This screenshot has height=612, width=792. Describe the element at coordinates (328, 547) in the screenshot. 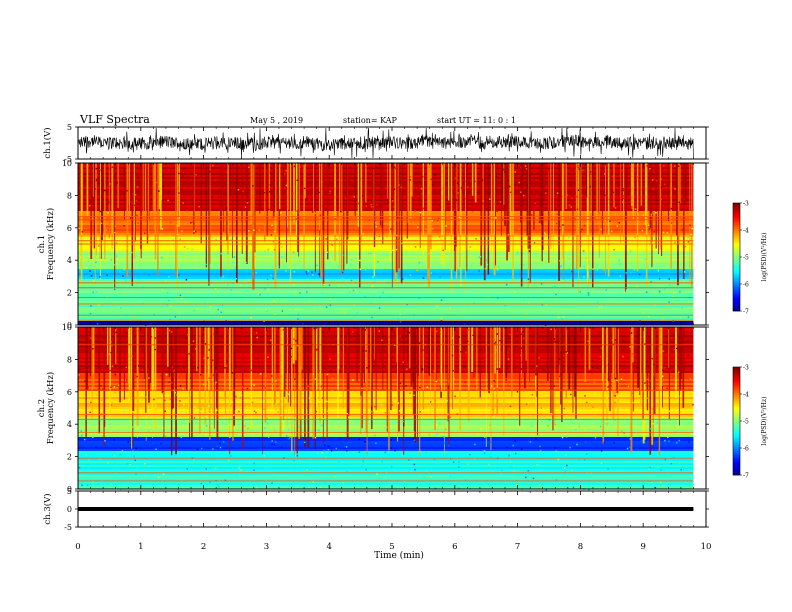

I see `x-tick-label: 4` at that location.